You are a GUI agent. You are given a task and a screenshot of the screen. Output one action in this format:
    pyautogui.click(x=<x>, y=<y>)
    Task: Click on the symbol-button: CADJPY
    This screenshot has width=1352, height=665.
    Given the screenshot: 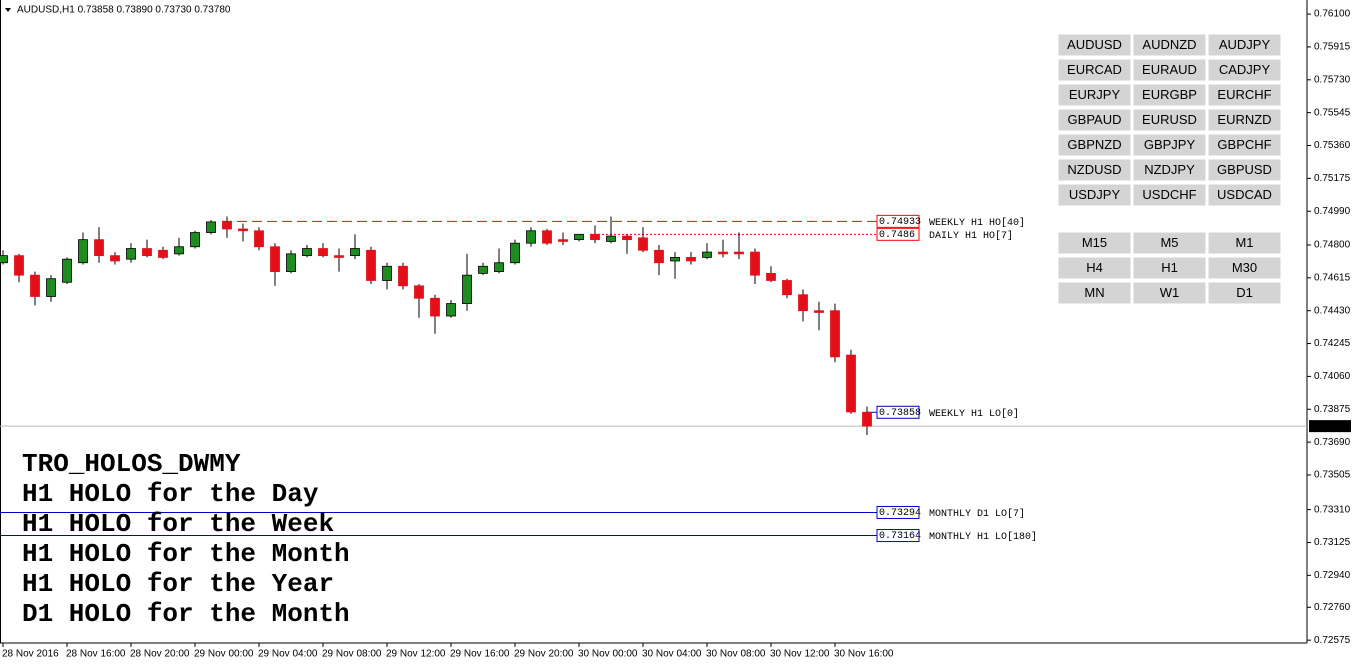 What is the action you would take?
    pyautogui.click(x=1245, y=69)
    